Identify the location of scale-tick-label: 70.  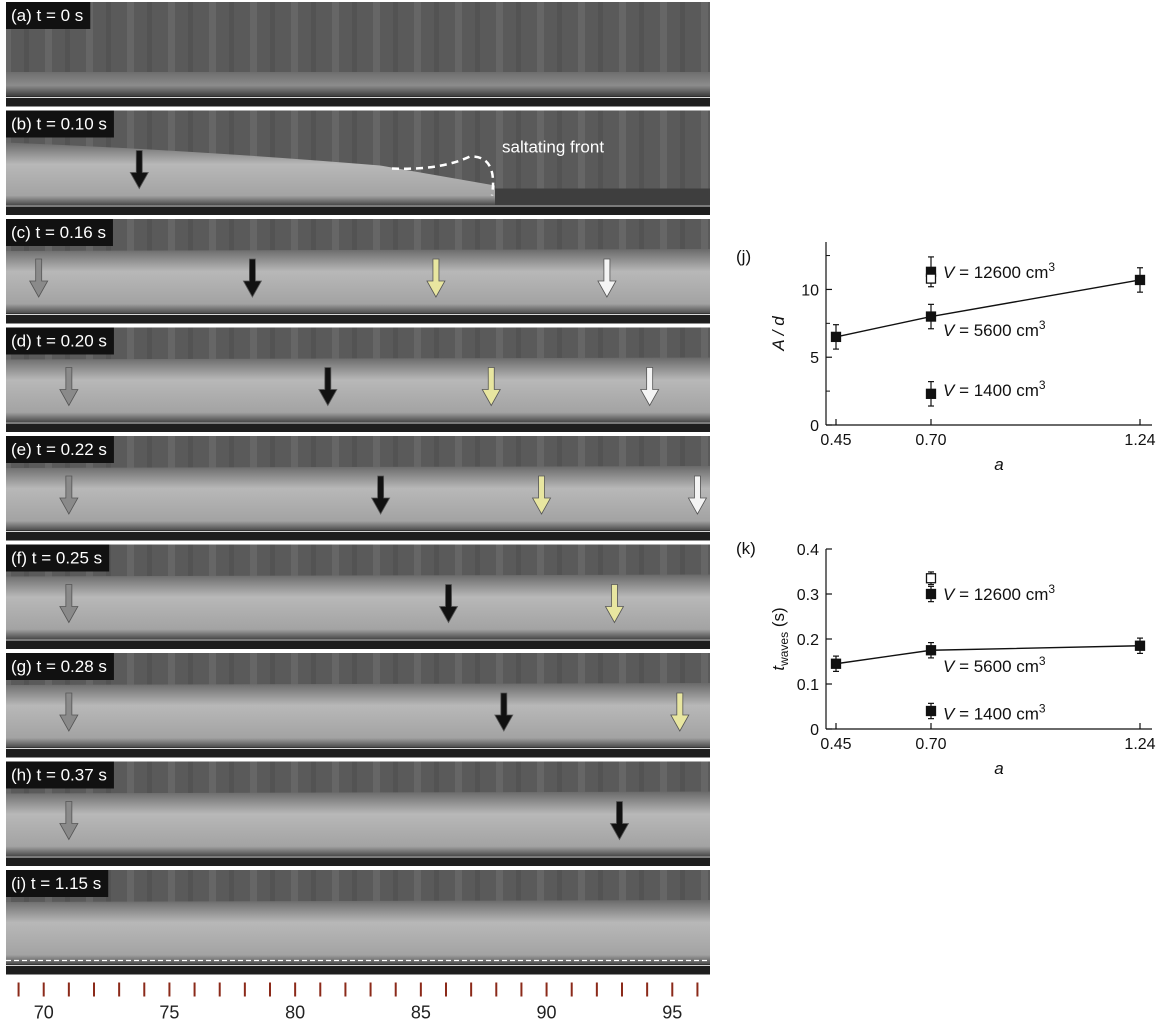
(44, 1013).